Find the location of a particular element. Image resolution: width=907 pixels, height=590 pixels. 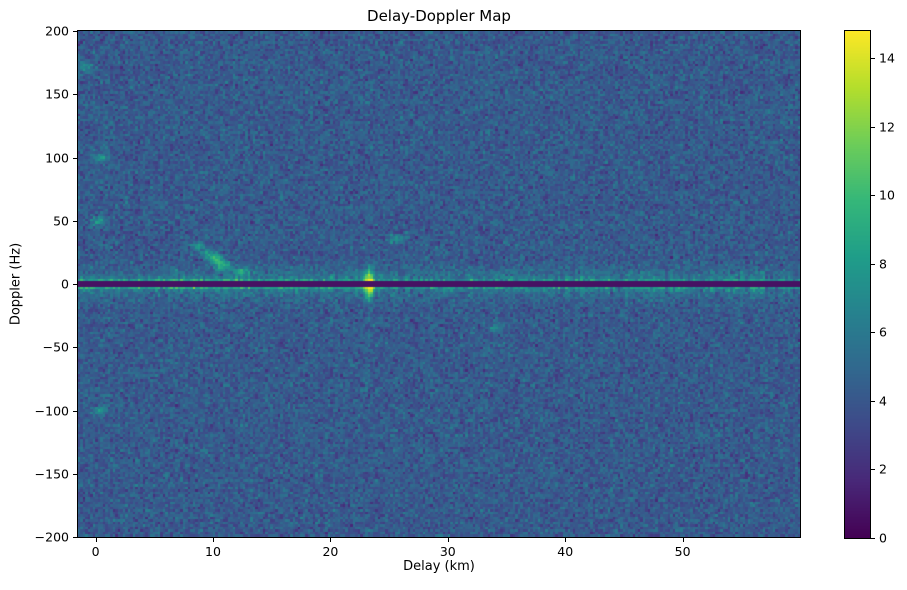

colorbar-tick-label: 6 is located at coordinates (883, 332).